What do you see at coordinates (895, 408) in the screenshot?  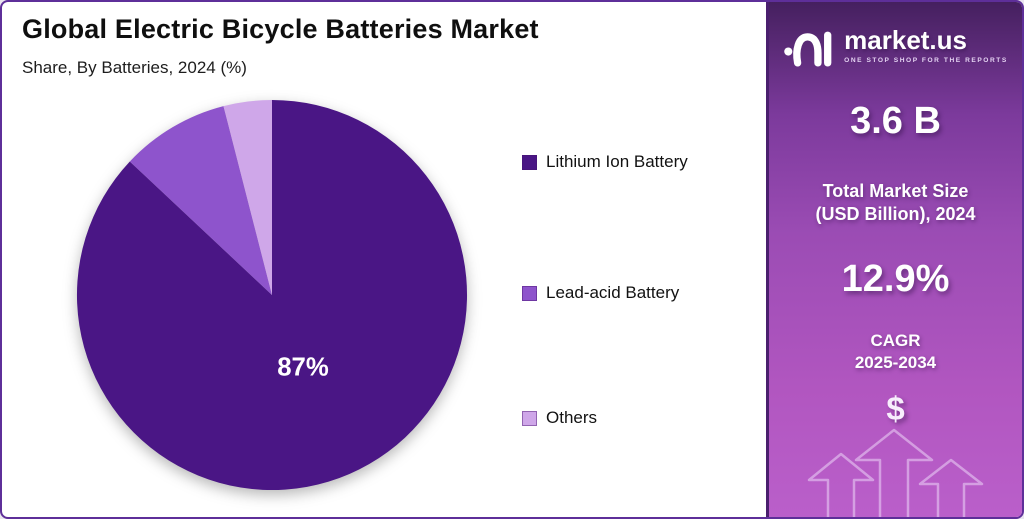 I see `dollar-icon: $` at bounding box center [895, 408].